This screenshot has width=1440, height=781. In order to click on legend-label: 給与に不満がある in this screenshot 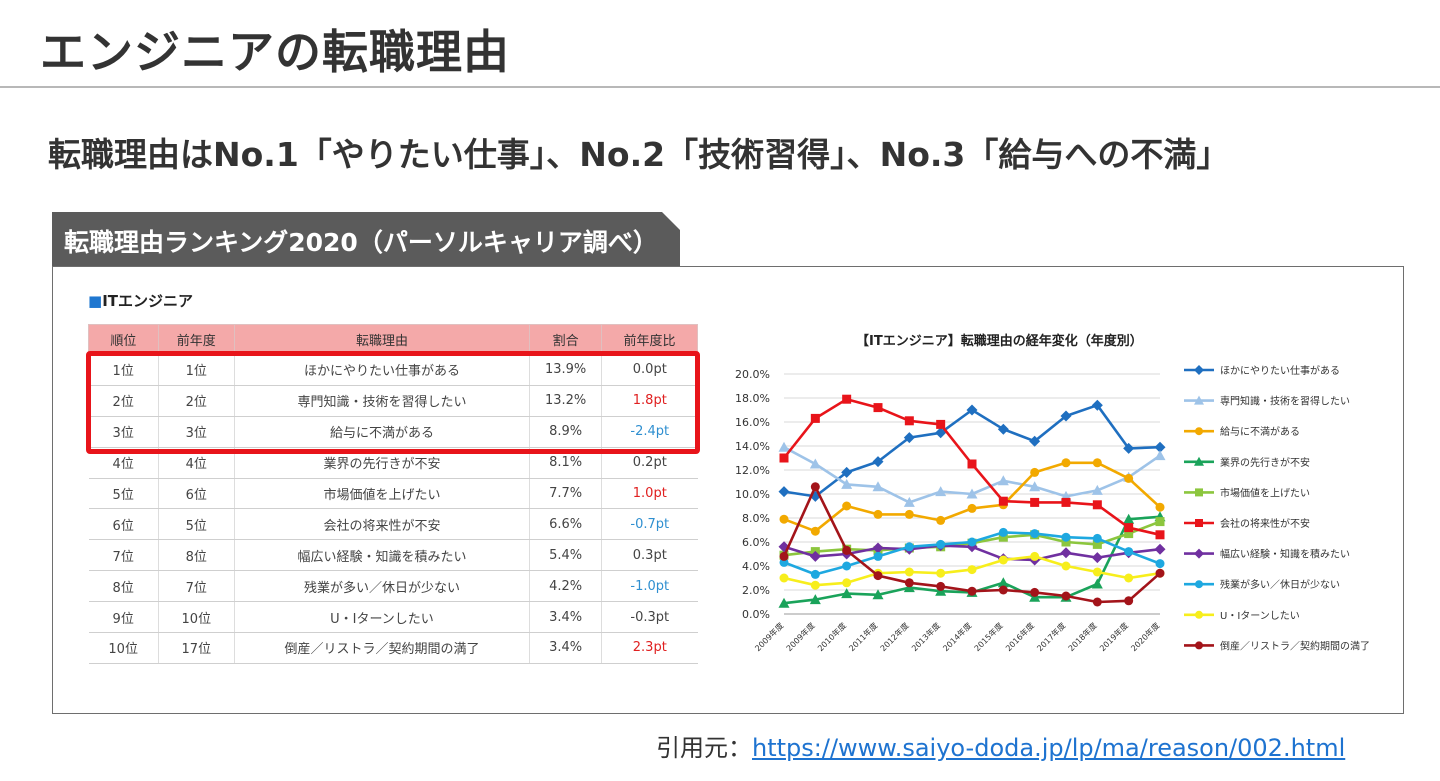, I will do `click(1260, 431)`.